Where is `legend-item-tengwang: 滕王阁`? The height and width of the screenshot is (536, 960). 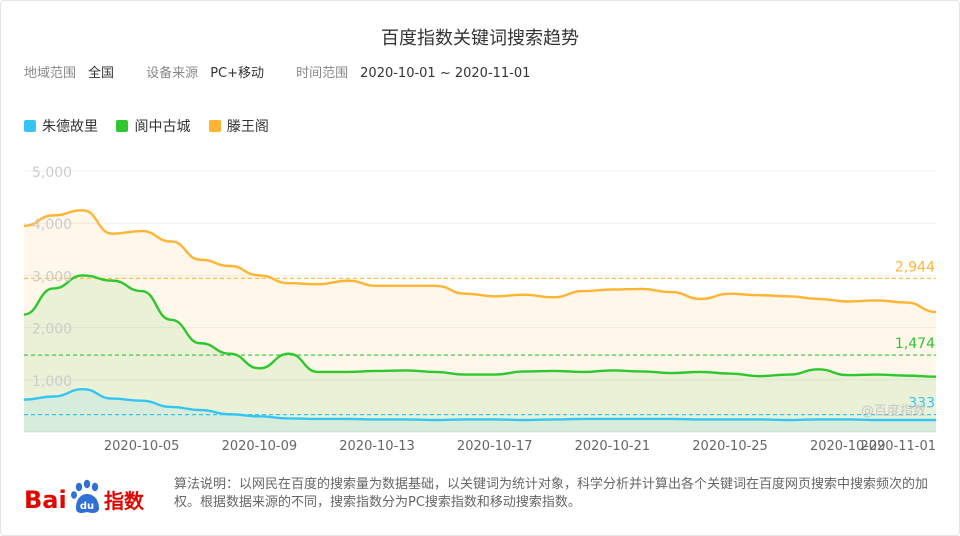
legend-item-tengwang: 滕王阁 is located at coordinates (238, 126).